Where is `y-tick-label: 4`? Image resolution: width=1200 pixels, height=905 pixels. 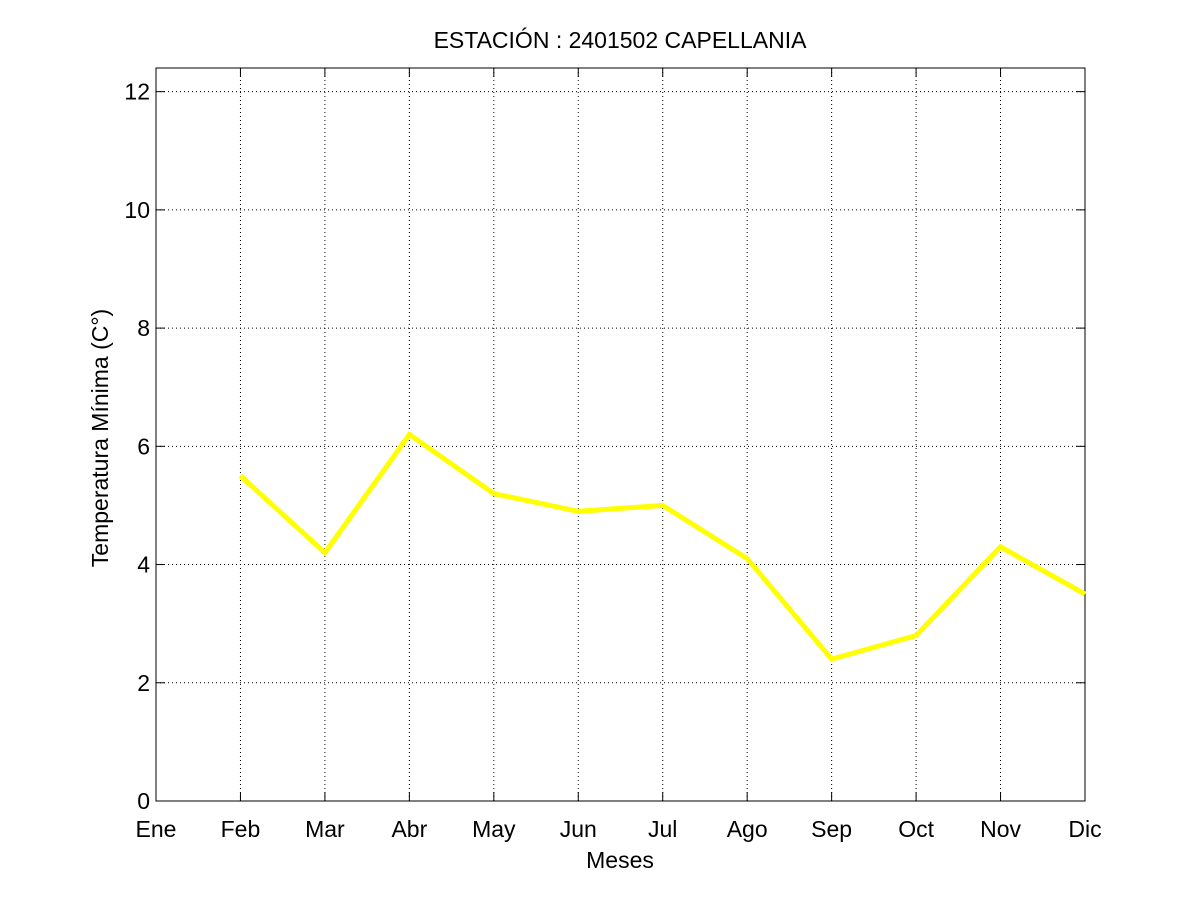 y-tick-label: 4 is located at coordinates (143, 565).